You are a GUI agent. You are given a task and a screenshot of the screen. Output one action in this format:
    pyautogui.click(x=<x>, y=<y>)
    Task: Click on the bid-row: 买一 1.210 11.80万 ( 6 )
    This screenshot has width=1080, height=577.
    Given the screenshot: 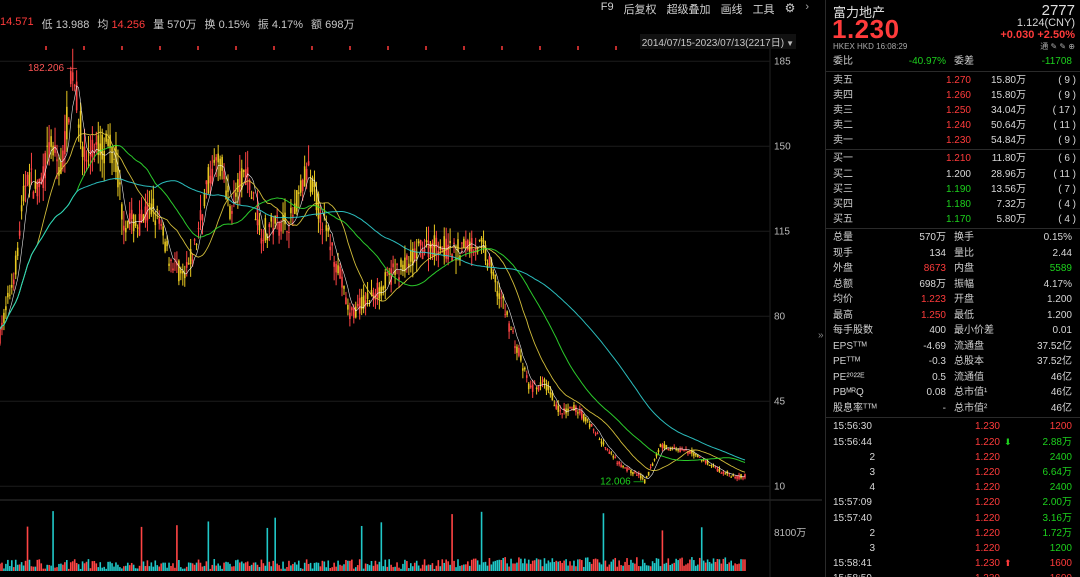 What is the action you would take?
    pyautogui.click(x=953, y=158)
    